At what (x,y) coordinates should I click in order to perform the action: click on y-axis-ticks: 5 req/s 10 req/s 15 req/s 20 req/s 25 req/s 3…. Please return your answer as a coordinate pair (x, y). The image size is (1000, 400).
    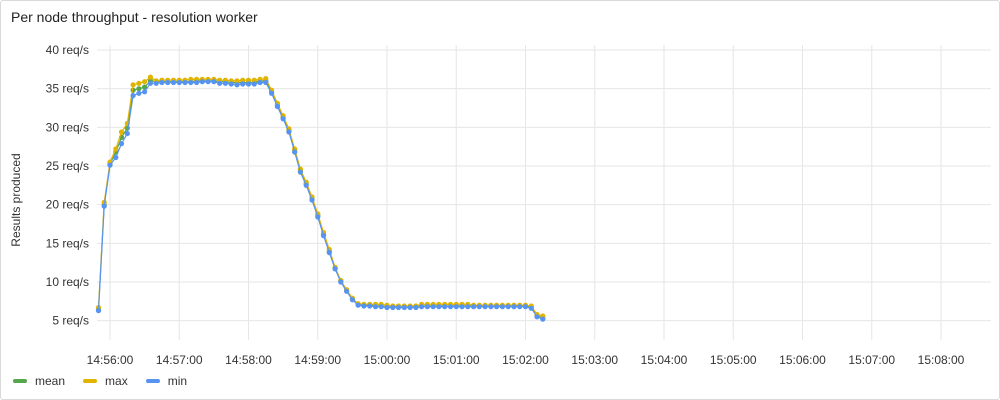
    Looking at the image, I should click on (67, 185).